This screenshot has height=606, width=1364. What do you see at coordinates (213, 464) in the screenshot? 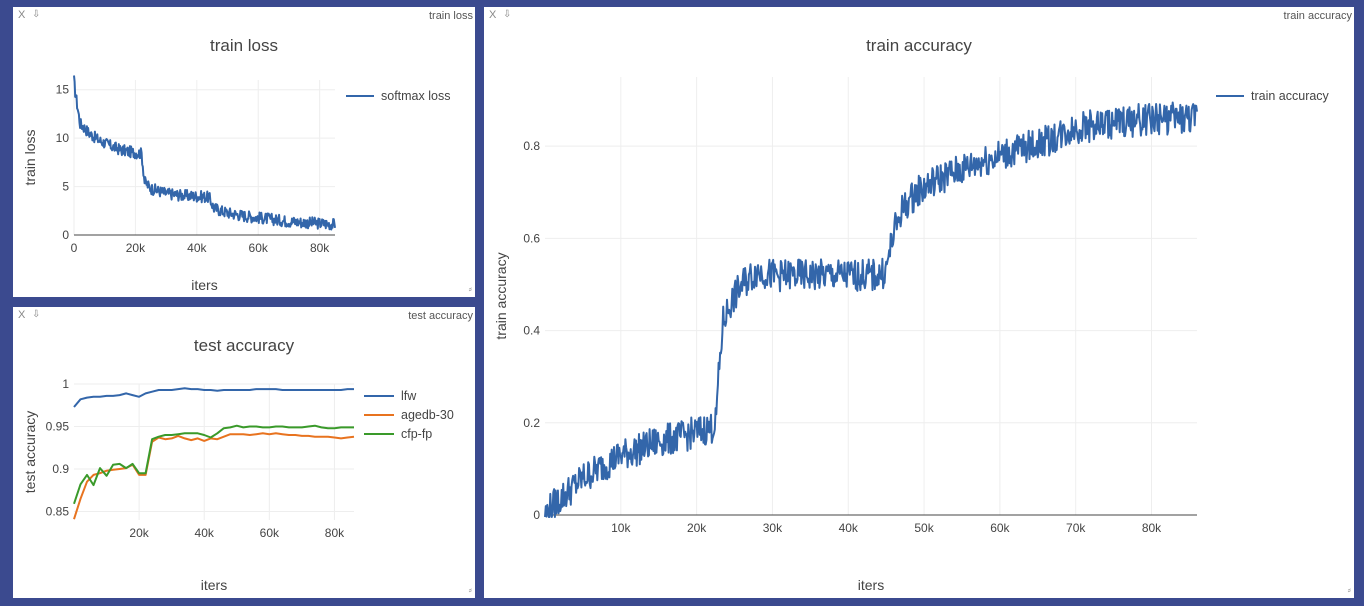
I see `series-line-cfp-fp` at bounding box center [213, 464].